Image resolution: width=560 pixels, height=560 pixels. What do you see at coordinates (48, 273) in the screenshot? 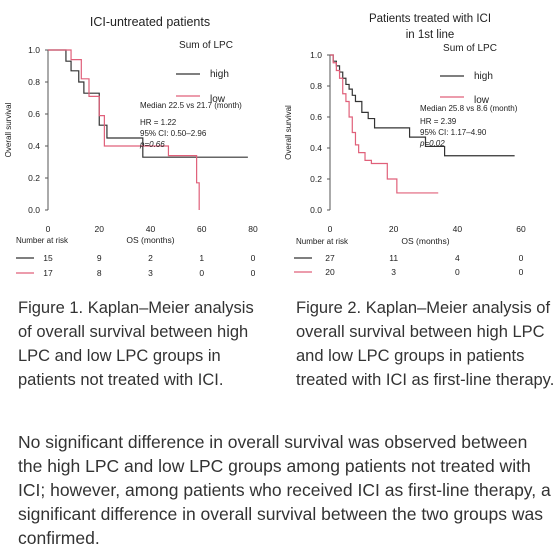
I see `risk-count: 17` at bounding box center [48, 273].